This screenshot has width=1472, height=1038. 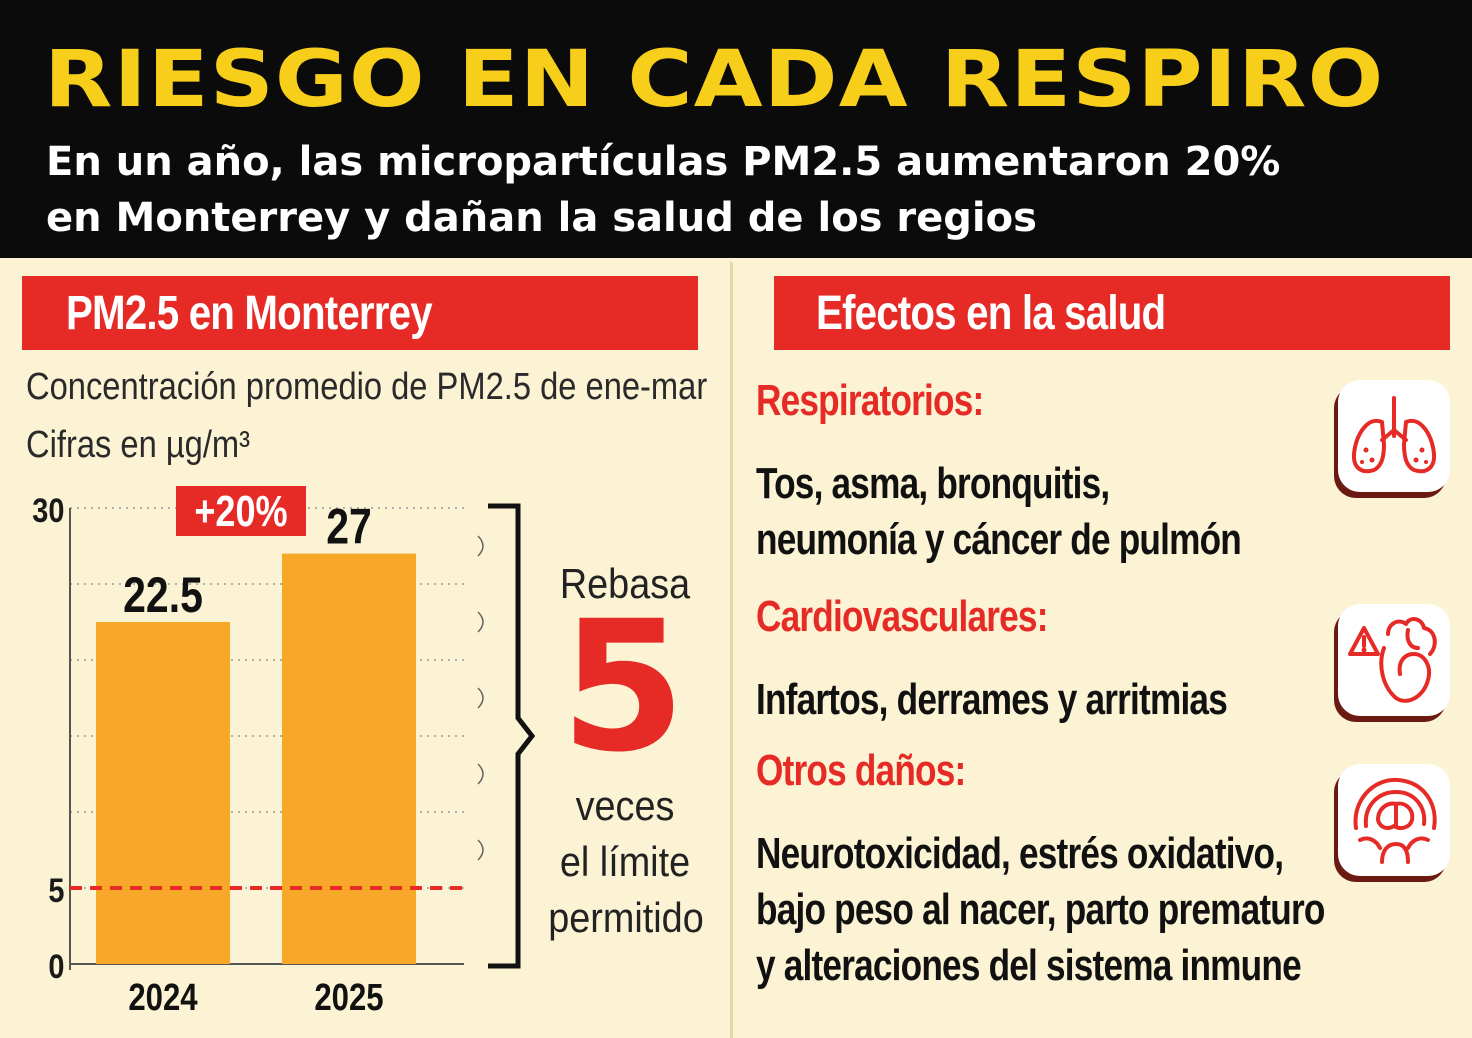 What do you see at coordinates (731, 650) in the screenshot?
I see `column-divider` at bounding box center [731, 650].